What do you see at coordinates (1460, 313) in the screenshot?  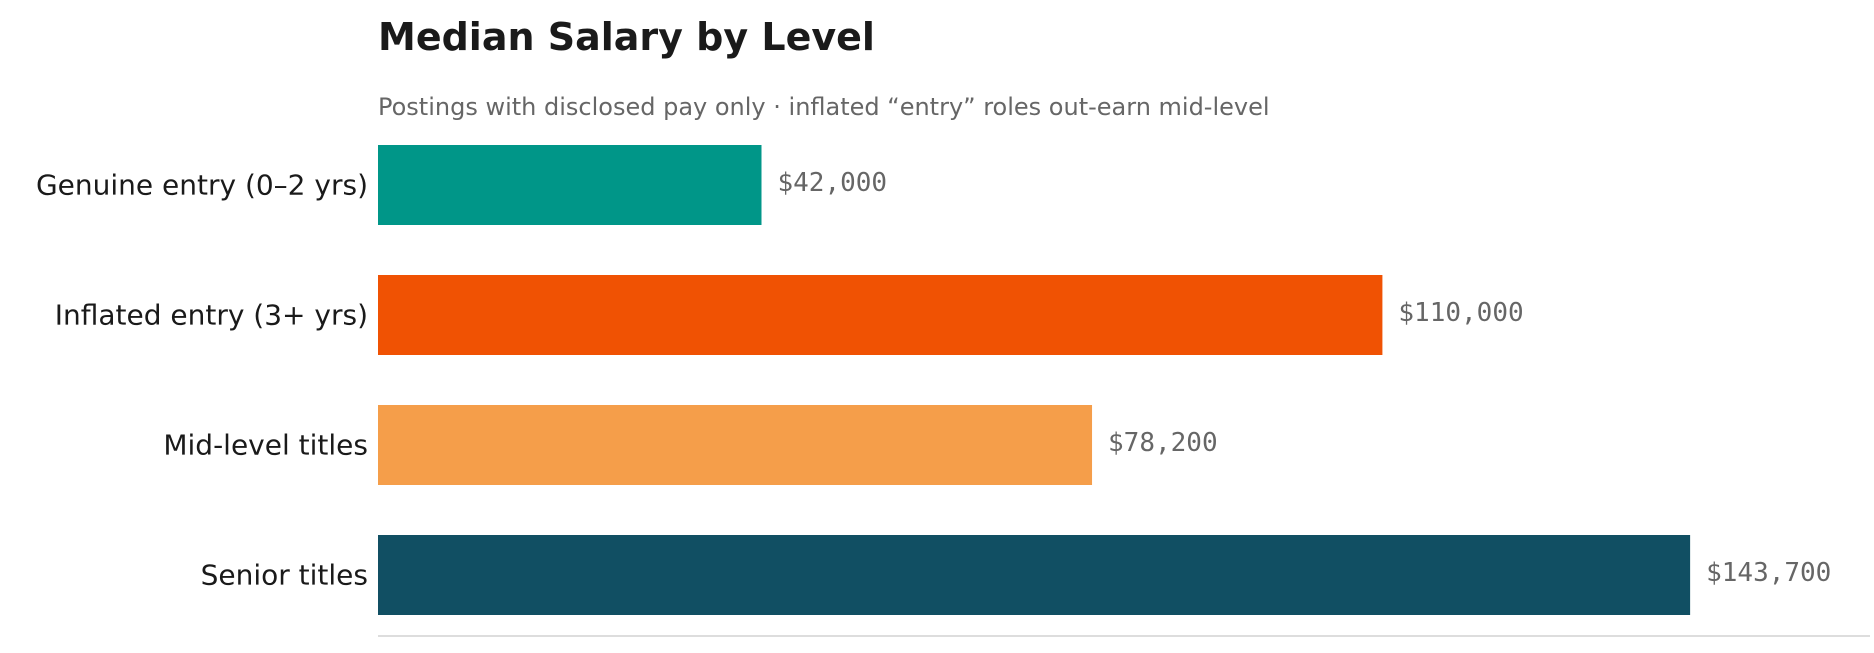 I see `value-label-1: $110,000` at bounding box center [1460, 313].